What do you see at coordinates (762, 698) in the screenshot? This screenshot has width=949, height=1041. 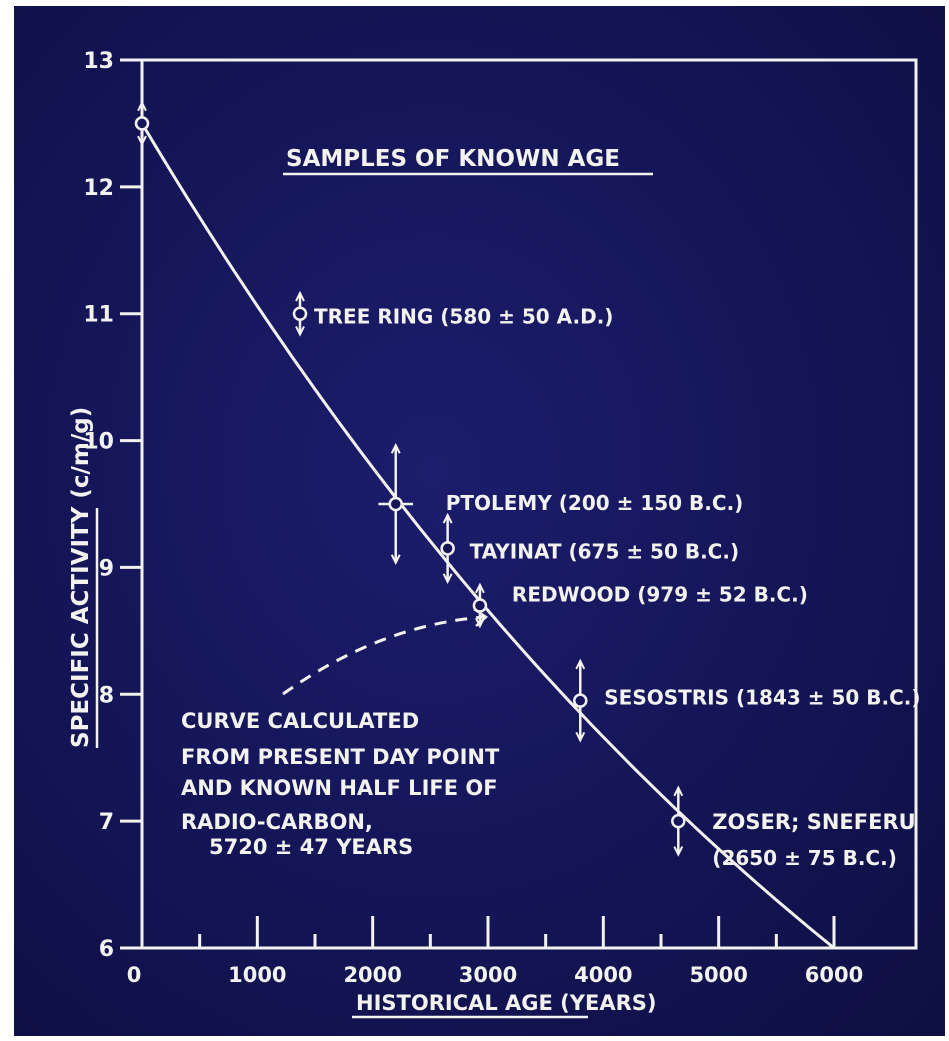 I see `point-label: SESOSTRIS (1843 ± 50 B.C.)` at bounding box center [762, 698].